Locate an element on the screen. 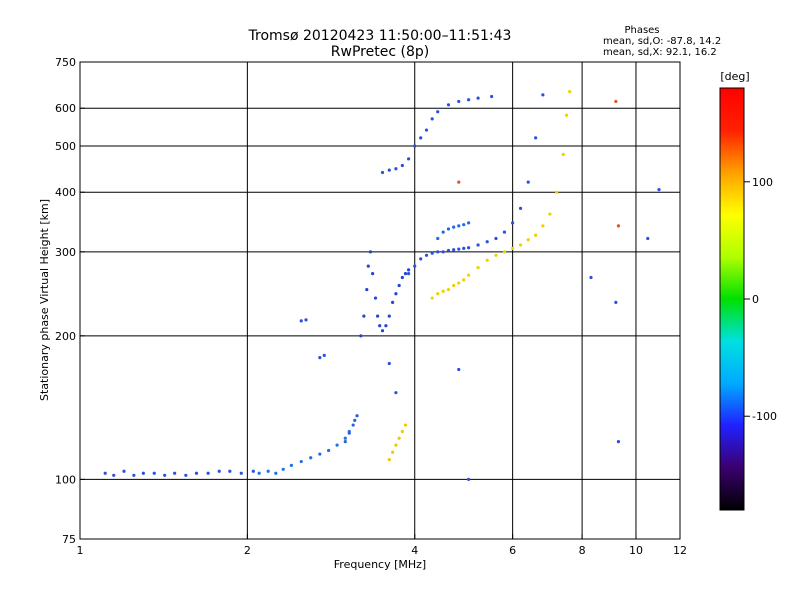  chart-title: Tromsø 20120423 11:50:00–11:51:43 is located at coordinates (380, 36).